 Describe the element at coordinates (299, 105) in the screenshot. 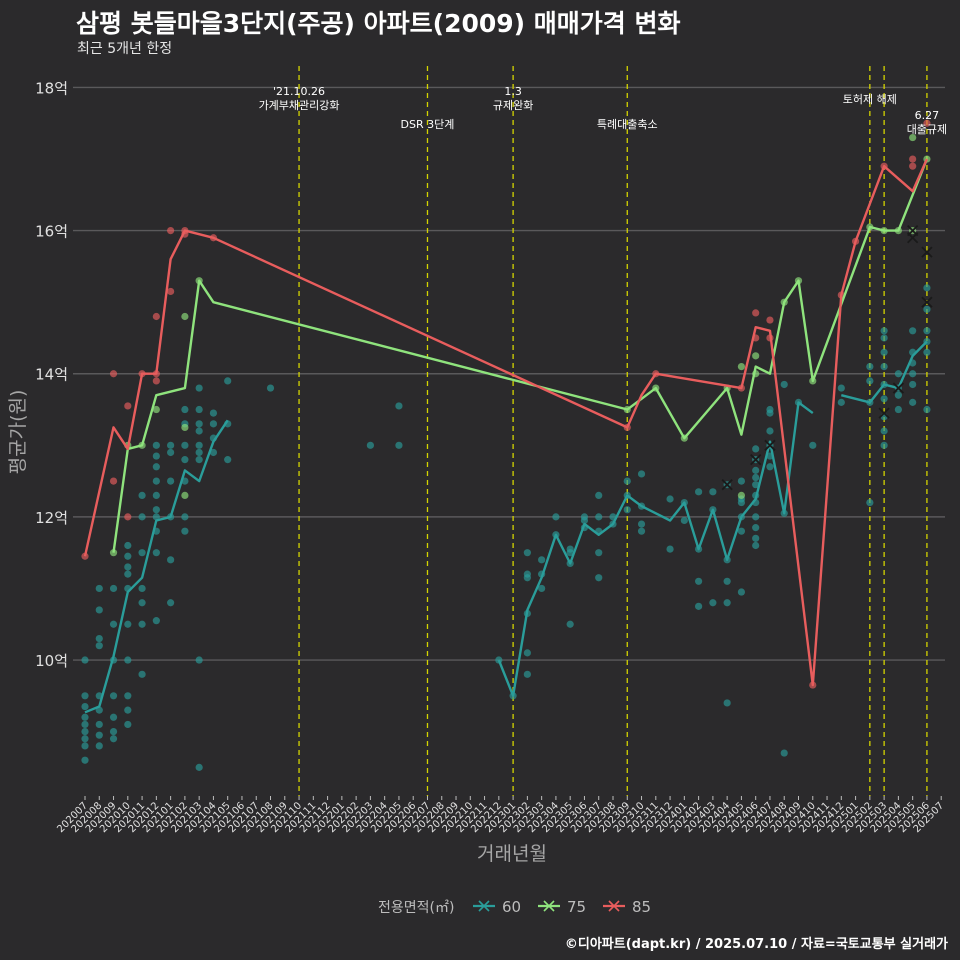

I see `event-label: 가계부채관리강화` at that location.